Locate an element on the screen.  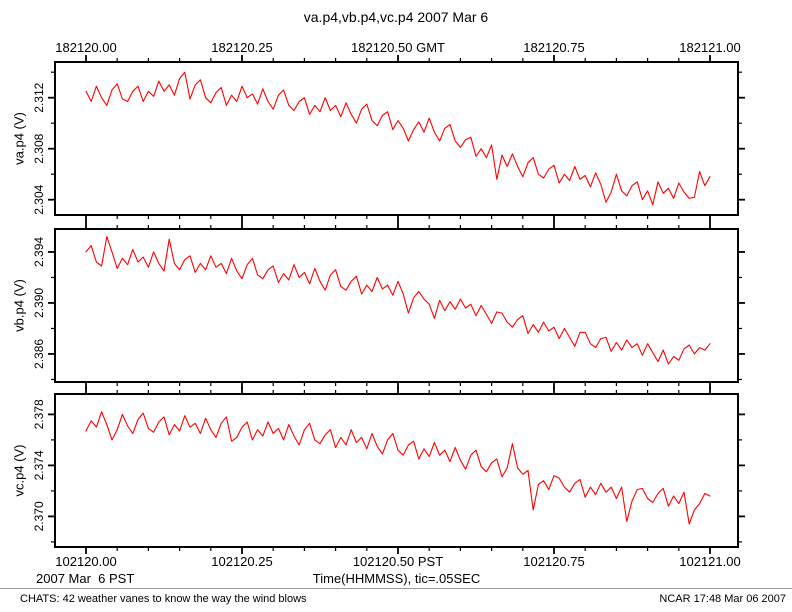
date-pst-label: 2007 Mar 6 PST is located at coordinates (85, 578).